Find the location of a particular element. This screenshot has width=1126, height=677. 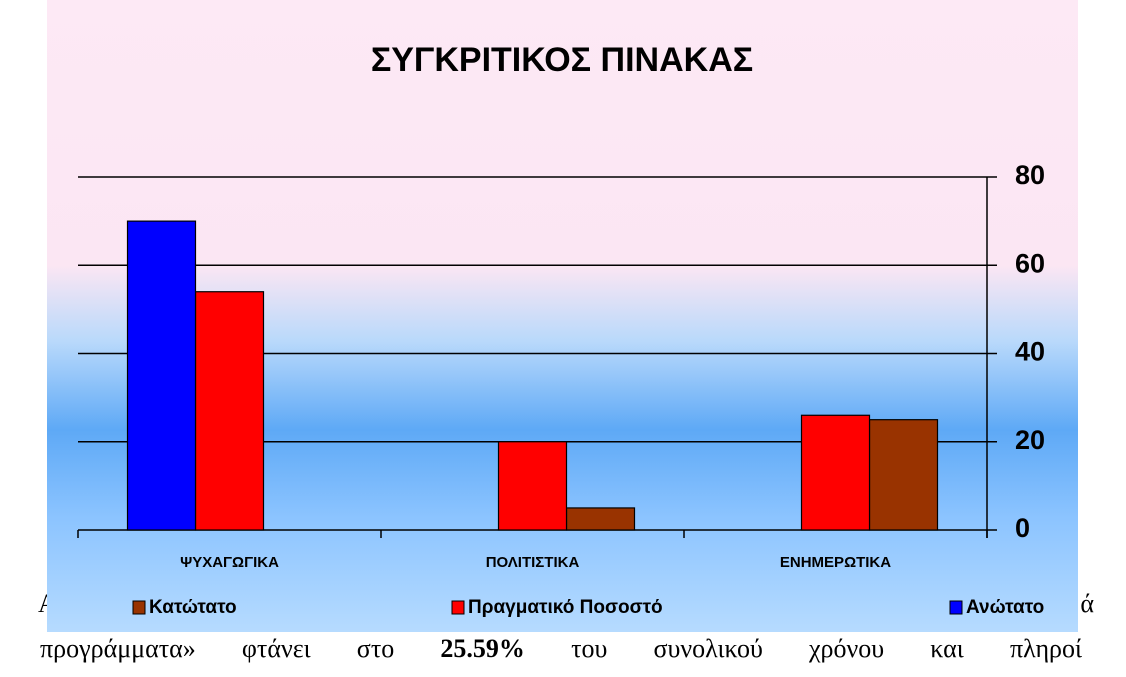

y-tick-label: 80 is located at coordinates (1030, 175).